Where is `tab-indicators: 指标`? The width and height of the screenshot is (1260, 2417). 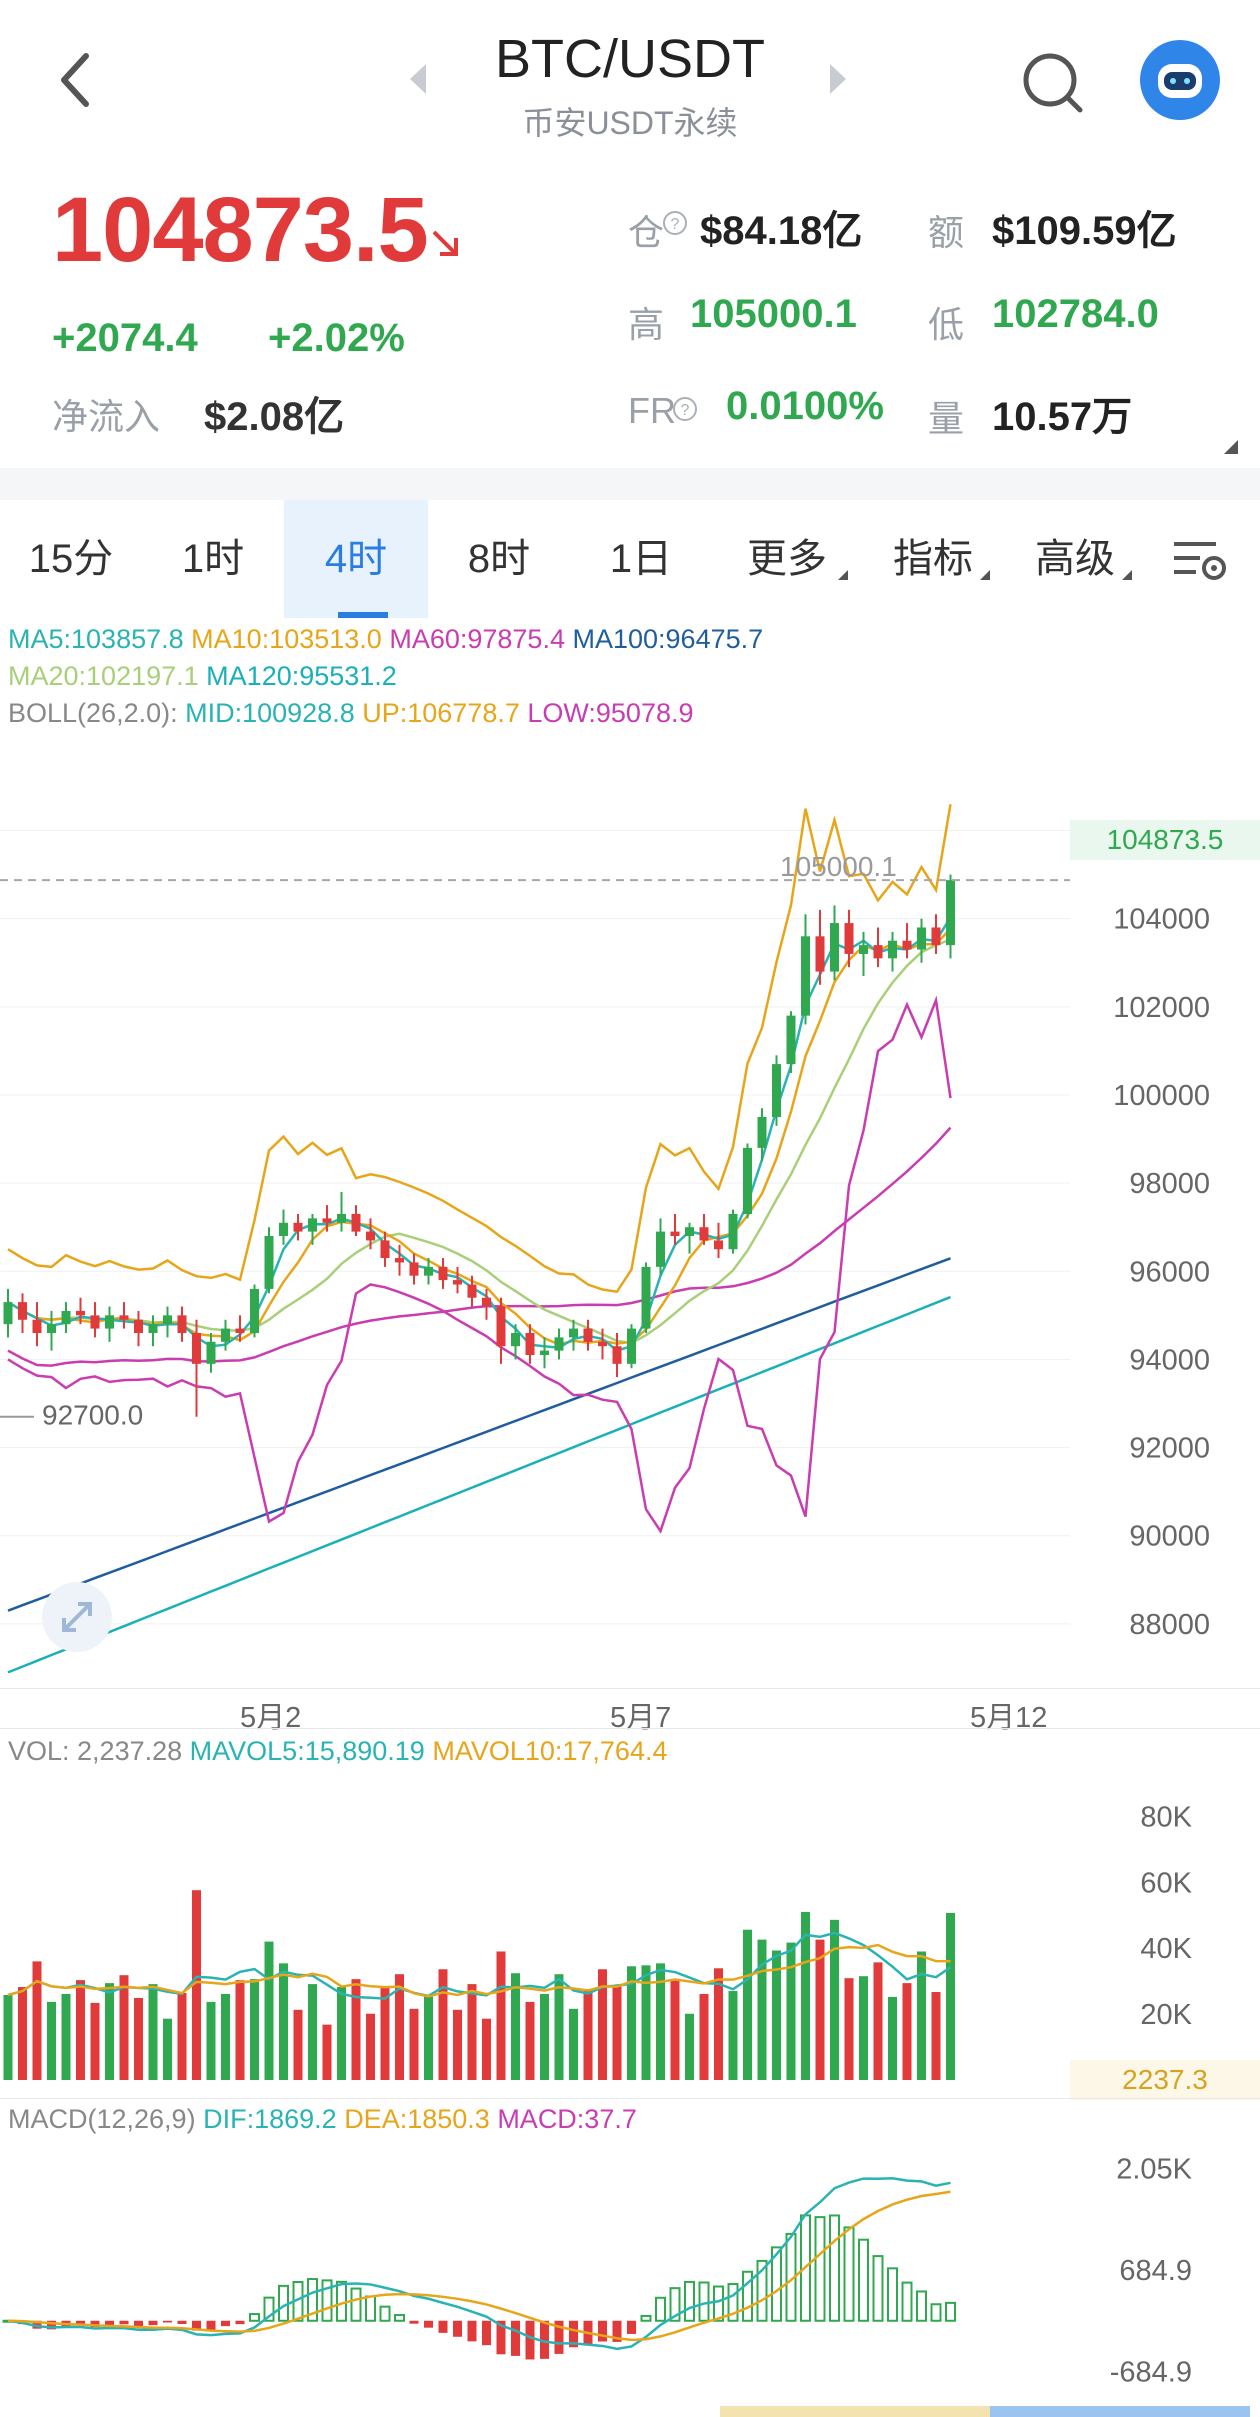
tab-indicators: 指标 is located at coordinates (933, 559).